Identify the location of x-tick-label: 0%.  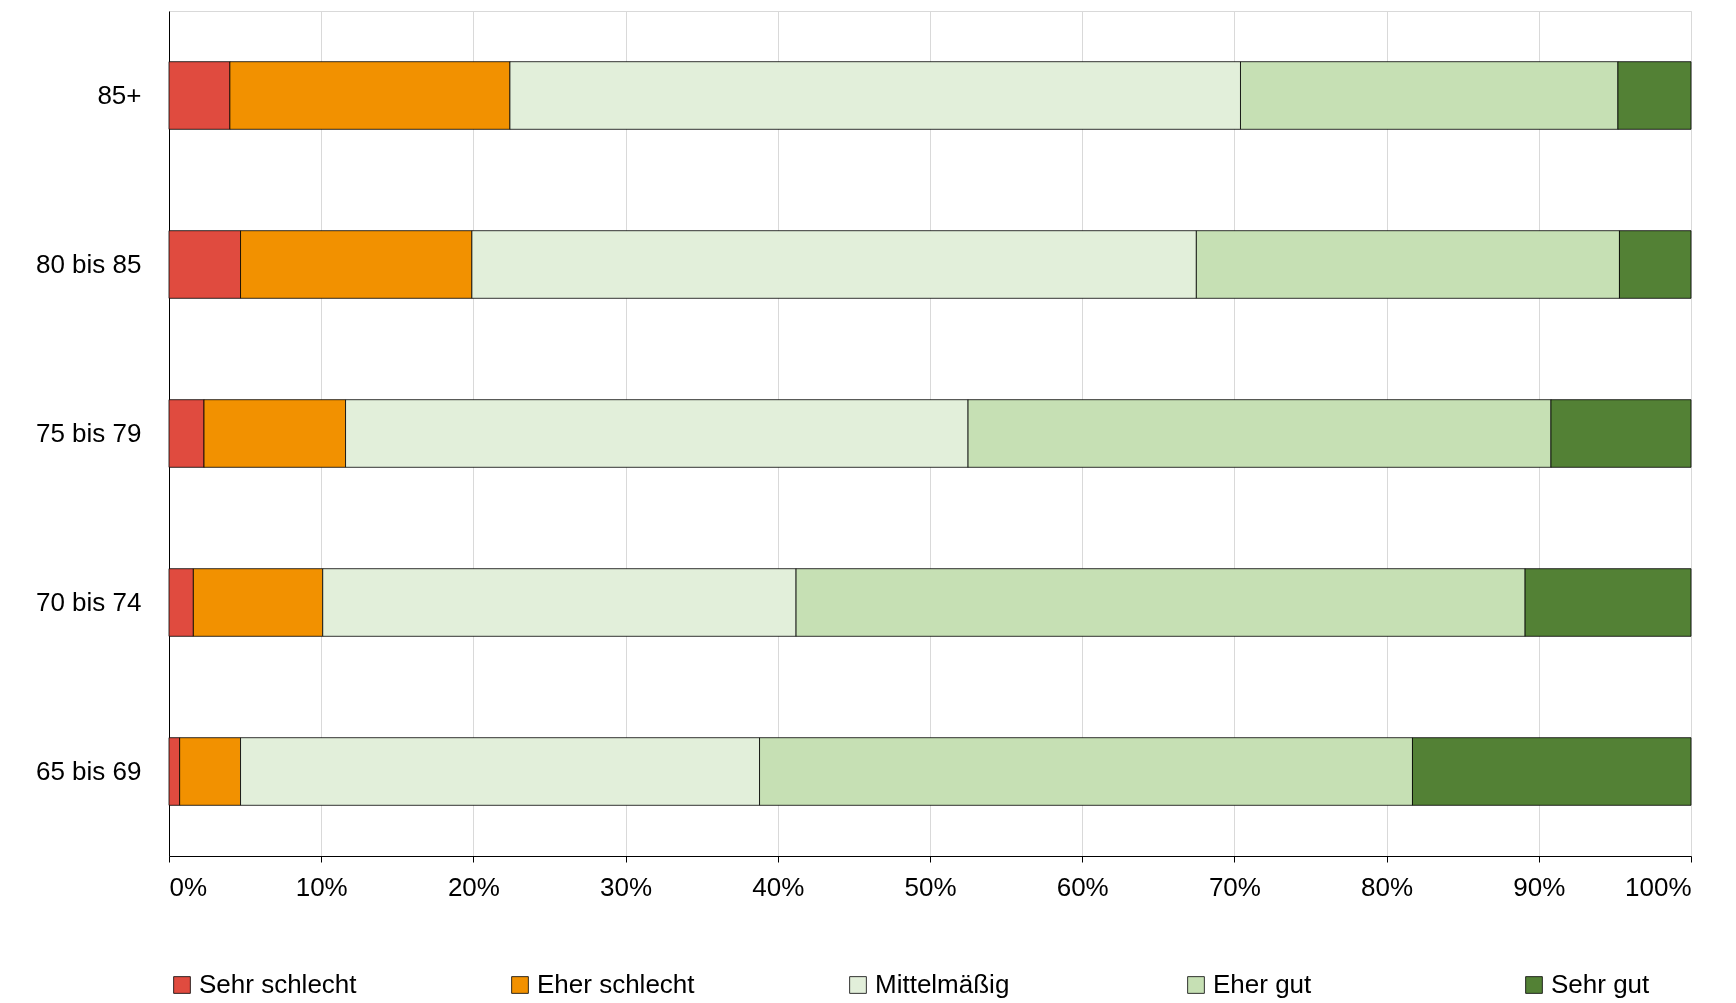
(188, 886).